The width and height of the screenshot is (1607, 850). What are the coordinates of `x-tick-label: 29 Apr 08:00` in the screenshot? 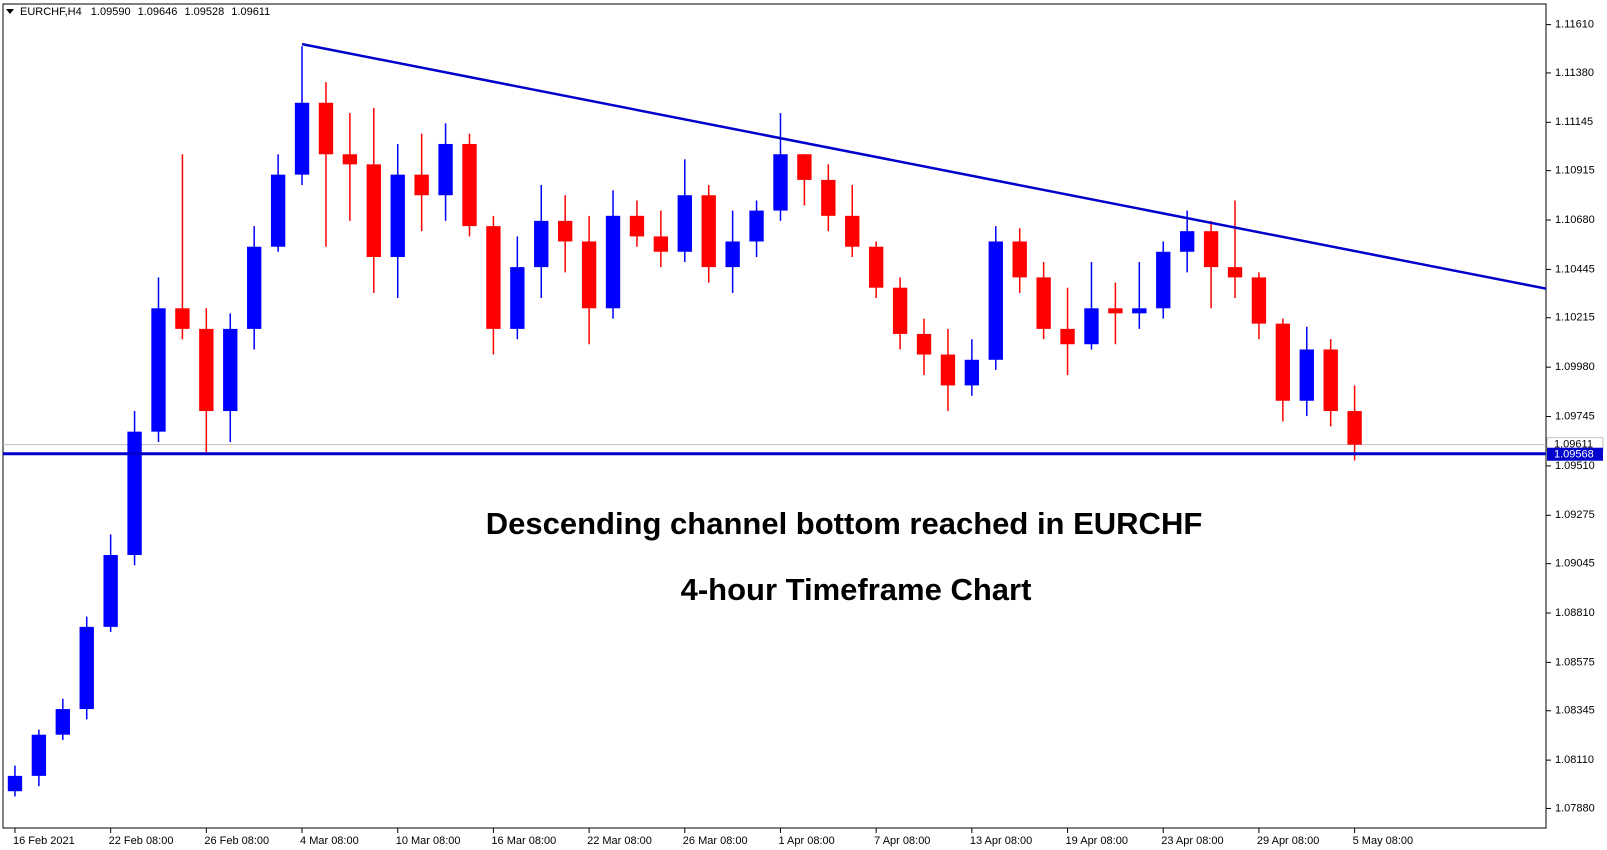 It's located at (1288, 841).